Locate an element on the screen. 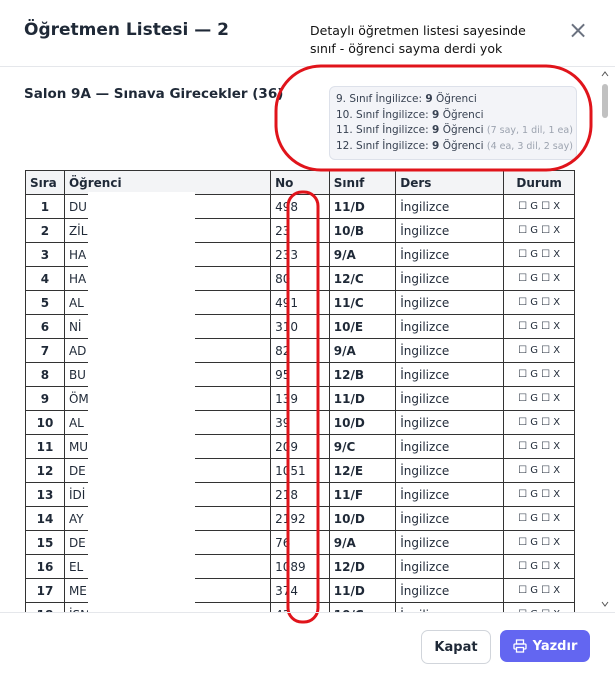 The height and width of the screenshot is (676, 615). table-cell: 17 is located at coordinates (45, 590).